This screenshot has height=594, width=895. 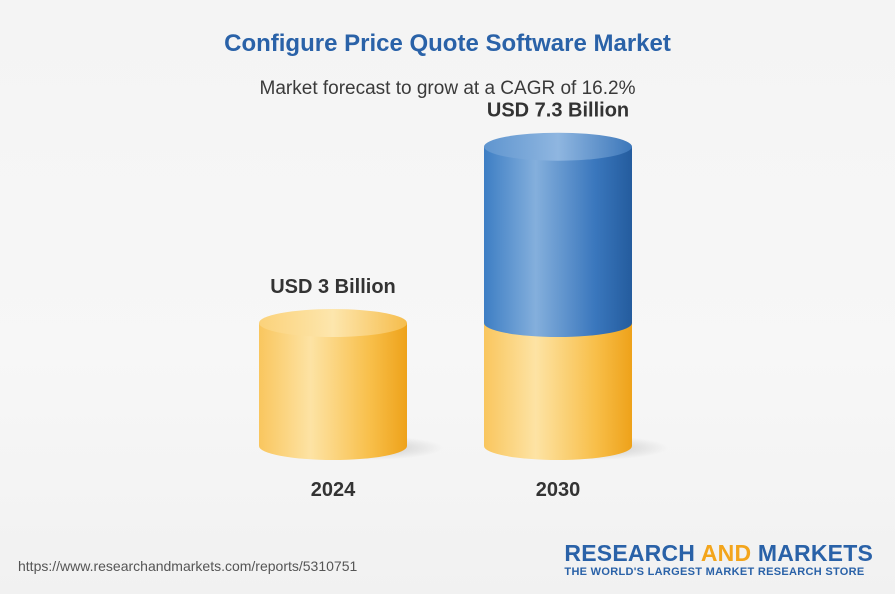 I want to click on value-label: USD 7.3 Billion, so click(x=558, y=111).